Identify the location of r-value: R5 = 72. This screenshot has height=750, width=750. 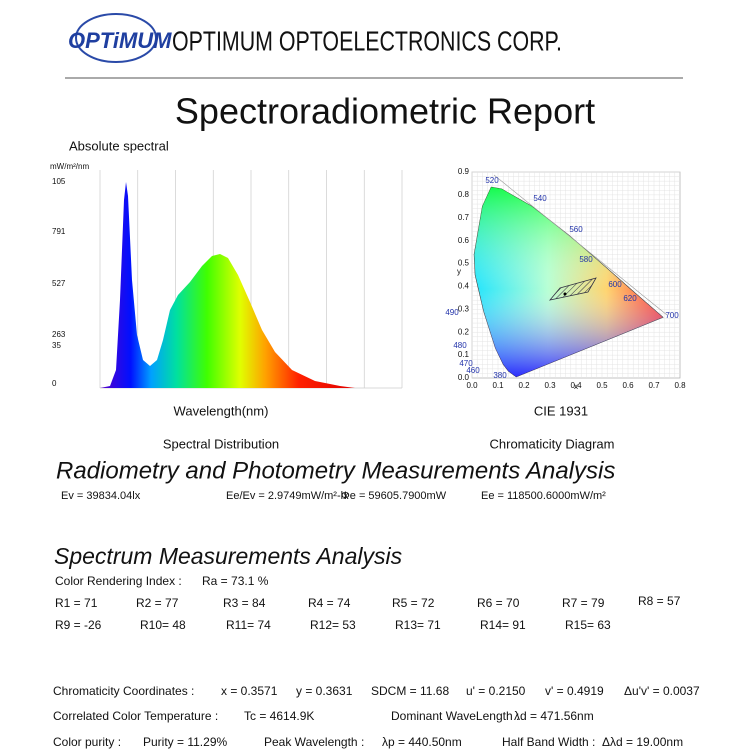
(413, 603).